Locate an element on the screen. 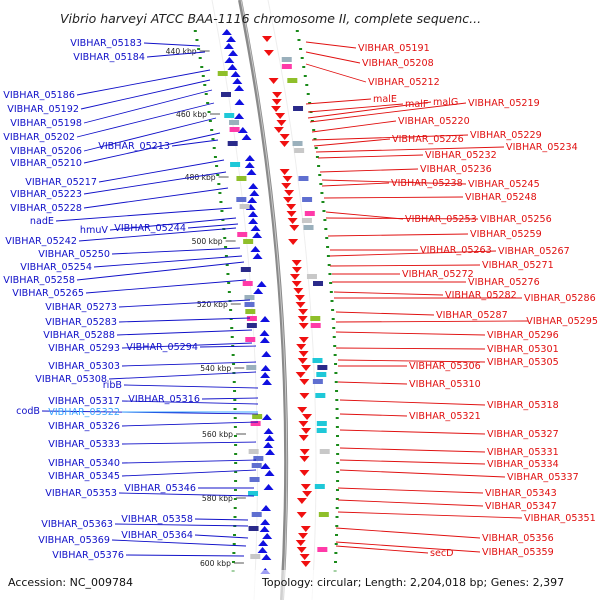 The height and width of the screenshot is (605, 600). gene-label-left: VIBHAR_05265 is located at coordinates (48, 293).